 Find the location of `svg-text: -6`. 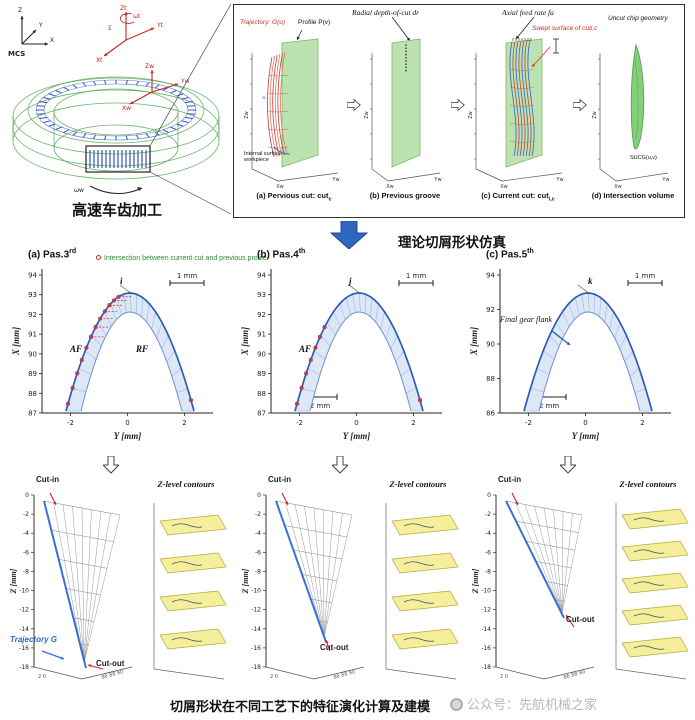

svg-text: -6 is located at coordinates (488, 552).